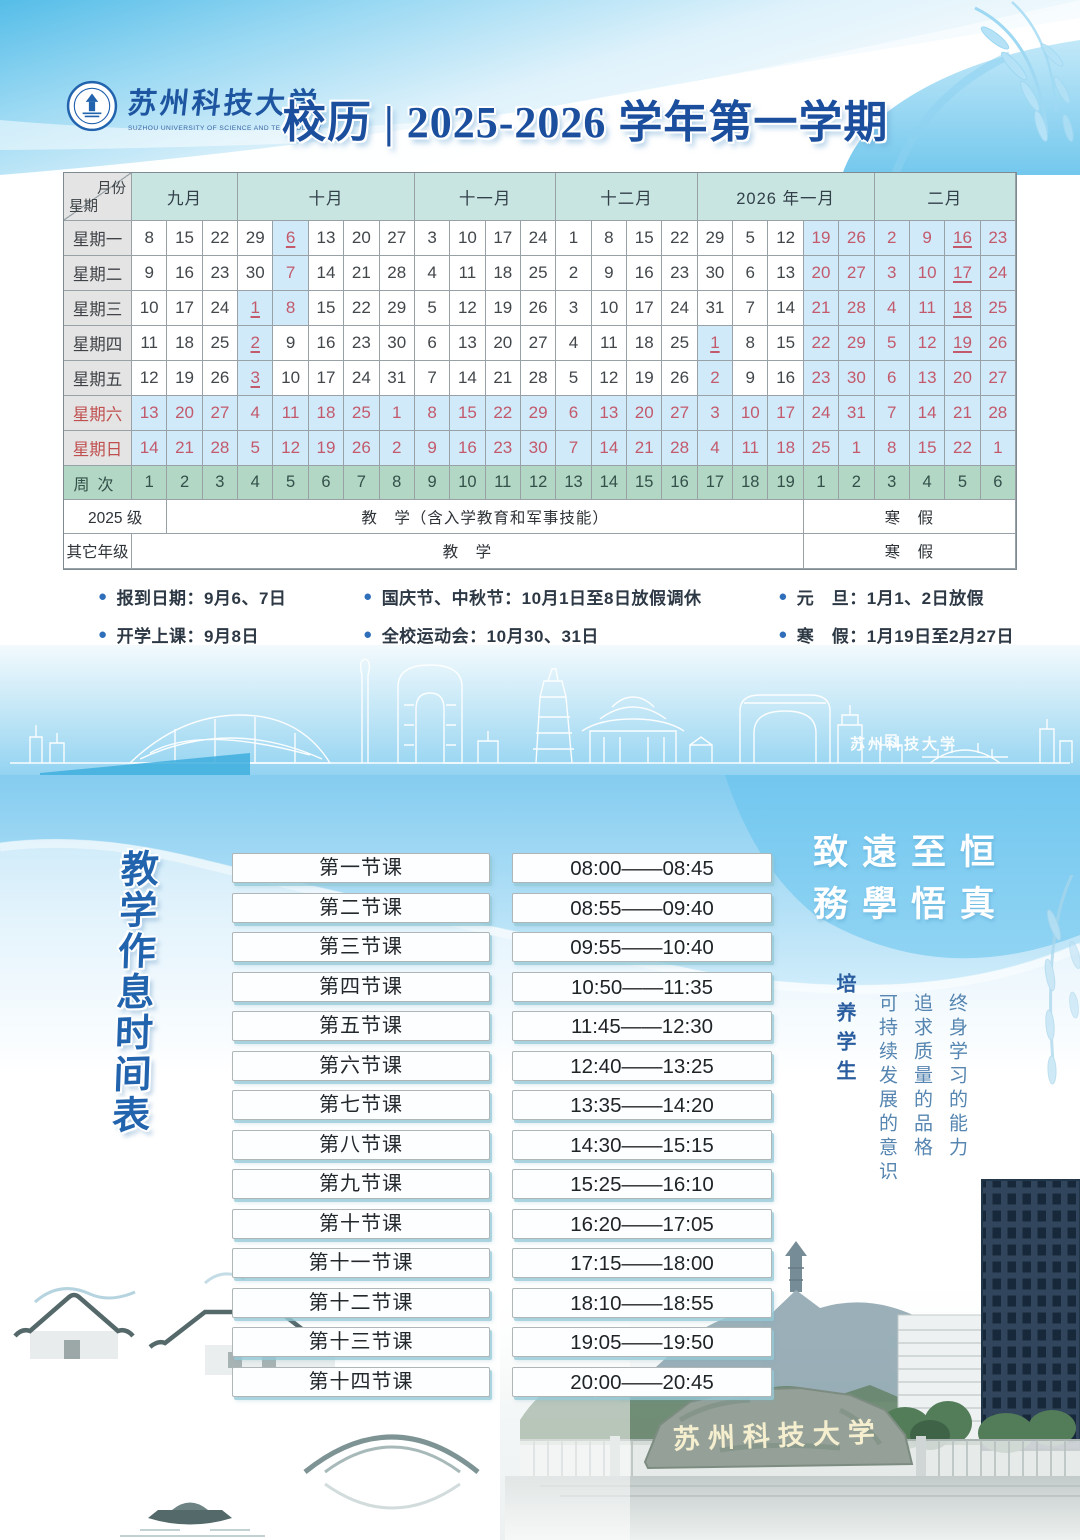 This screenshot has height=1540, width=1080. I want to click on week-number-cell: 10, so click(468, 483).